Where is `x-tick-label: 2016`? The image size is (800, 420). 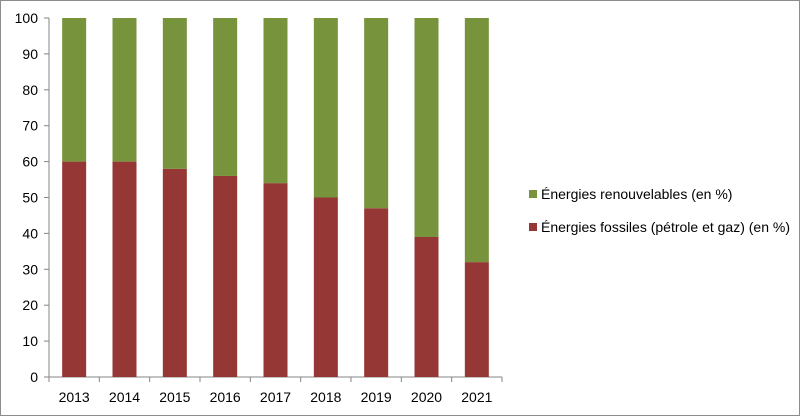 x-tick-label: 2016 is located at coordinates (225, 397).